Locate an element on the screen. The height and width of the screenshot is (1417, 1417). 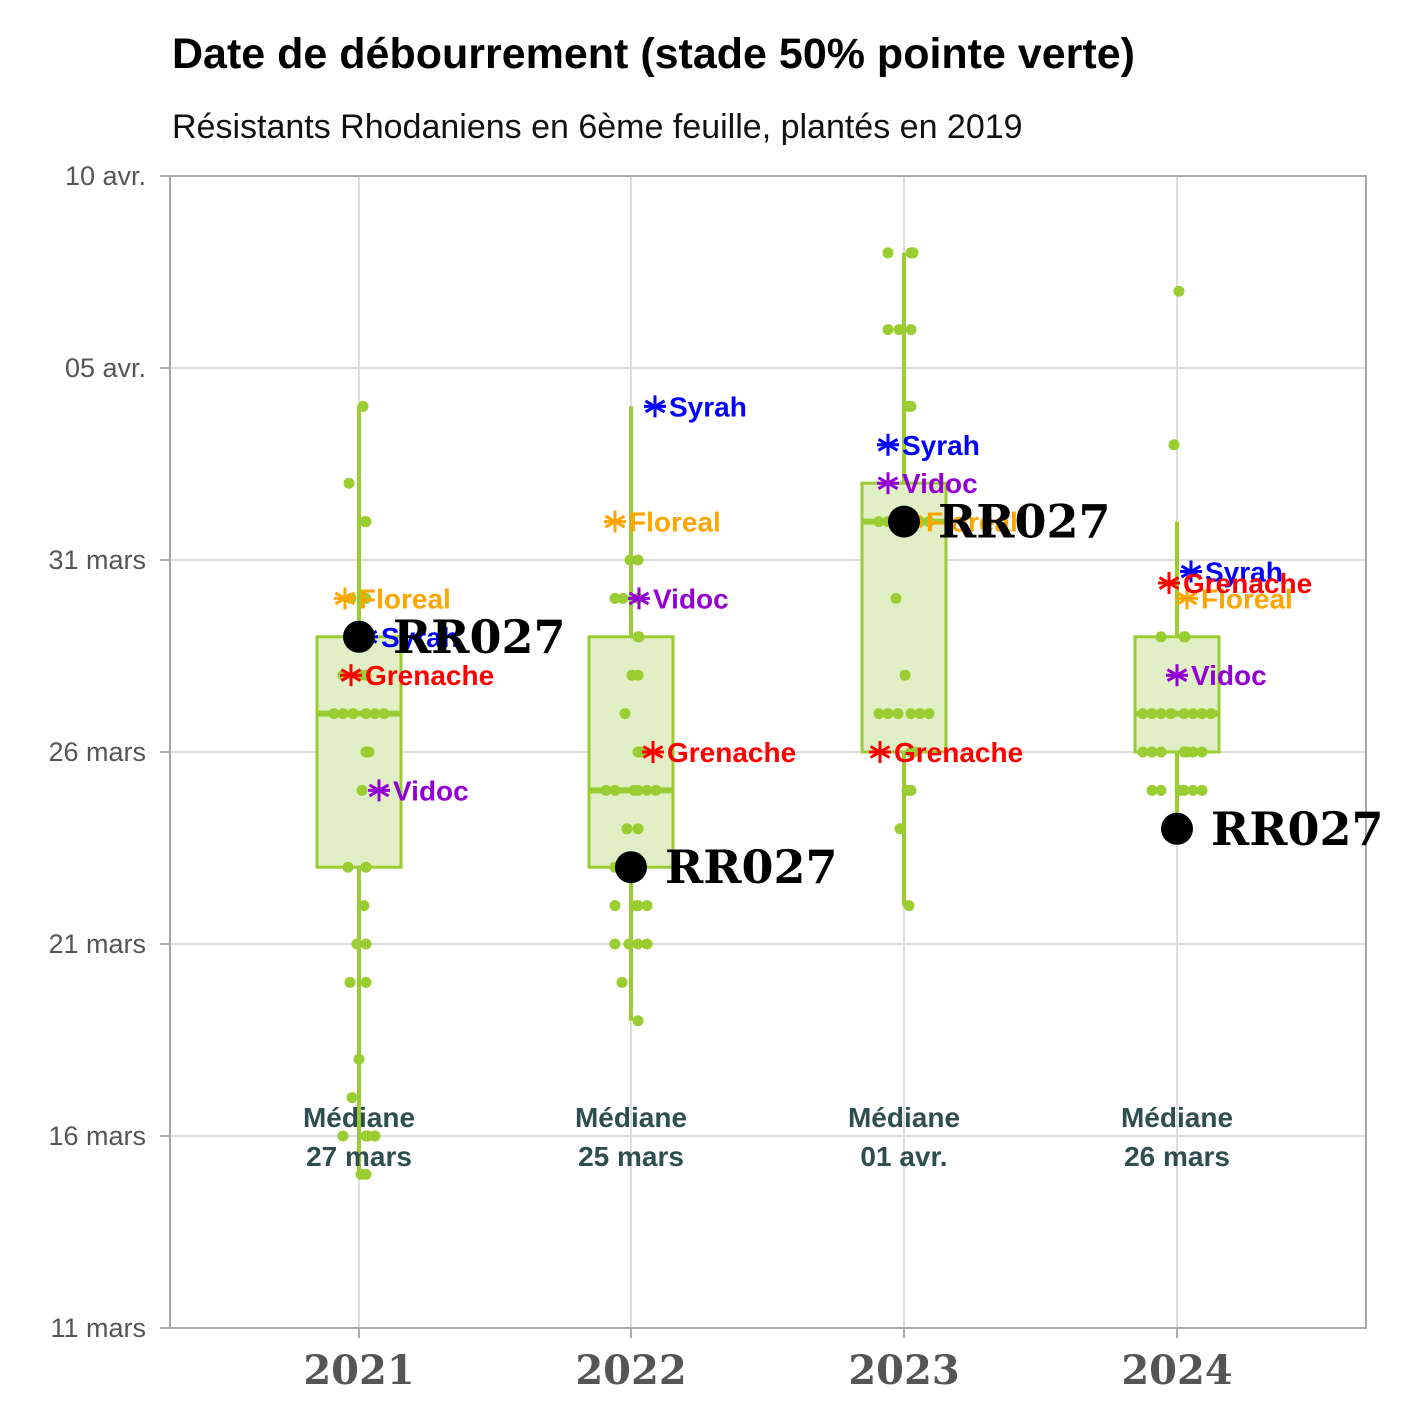
y-tick-label: 31 mars is located at coordinates (97, 560).